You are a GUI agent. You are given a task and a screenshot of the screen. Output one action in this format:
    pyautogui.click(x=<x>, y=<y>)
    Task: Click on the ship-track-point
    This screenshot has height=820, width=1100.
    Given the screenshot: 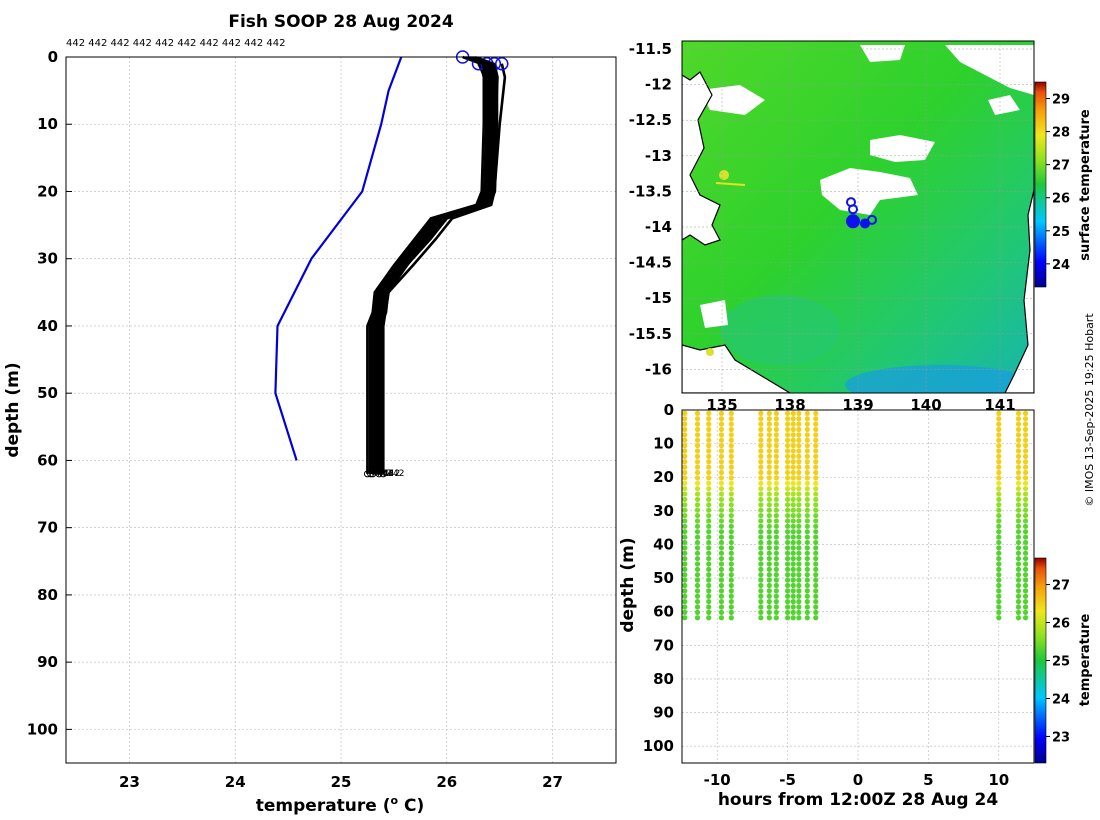 What is the action you would take?
    pyautogui.click(x=872, y=219)
    